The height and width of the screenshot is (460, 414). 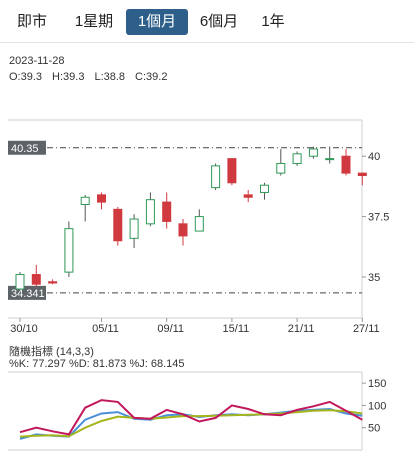 What do you see at coordinates (68, 77) in the screenshot?
I see `high-value: H:39.3` at bounding box center [68, 77].